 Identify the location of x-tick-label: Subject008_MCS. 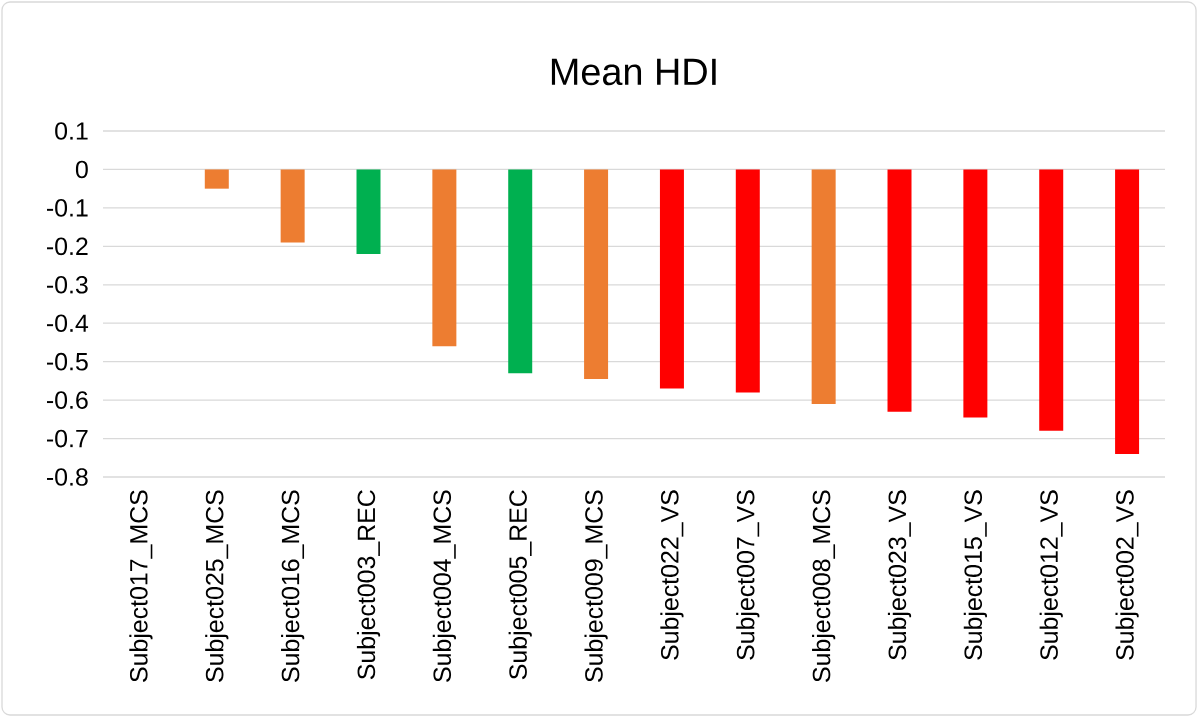
(824, 586).